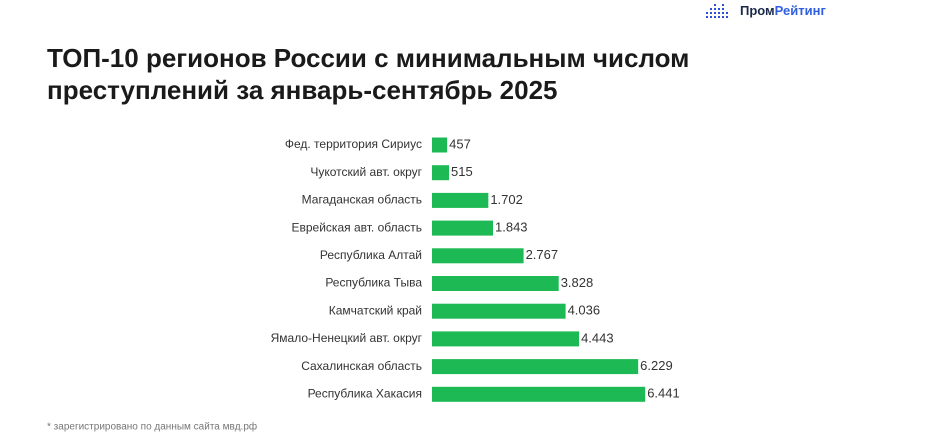 This screenshot has width=948, height=444. What do you see at coordinates (757, 10) in the screenshot?
I see `logo-prefix: Пром` at bounding box center [757, 10].